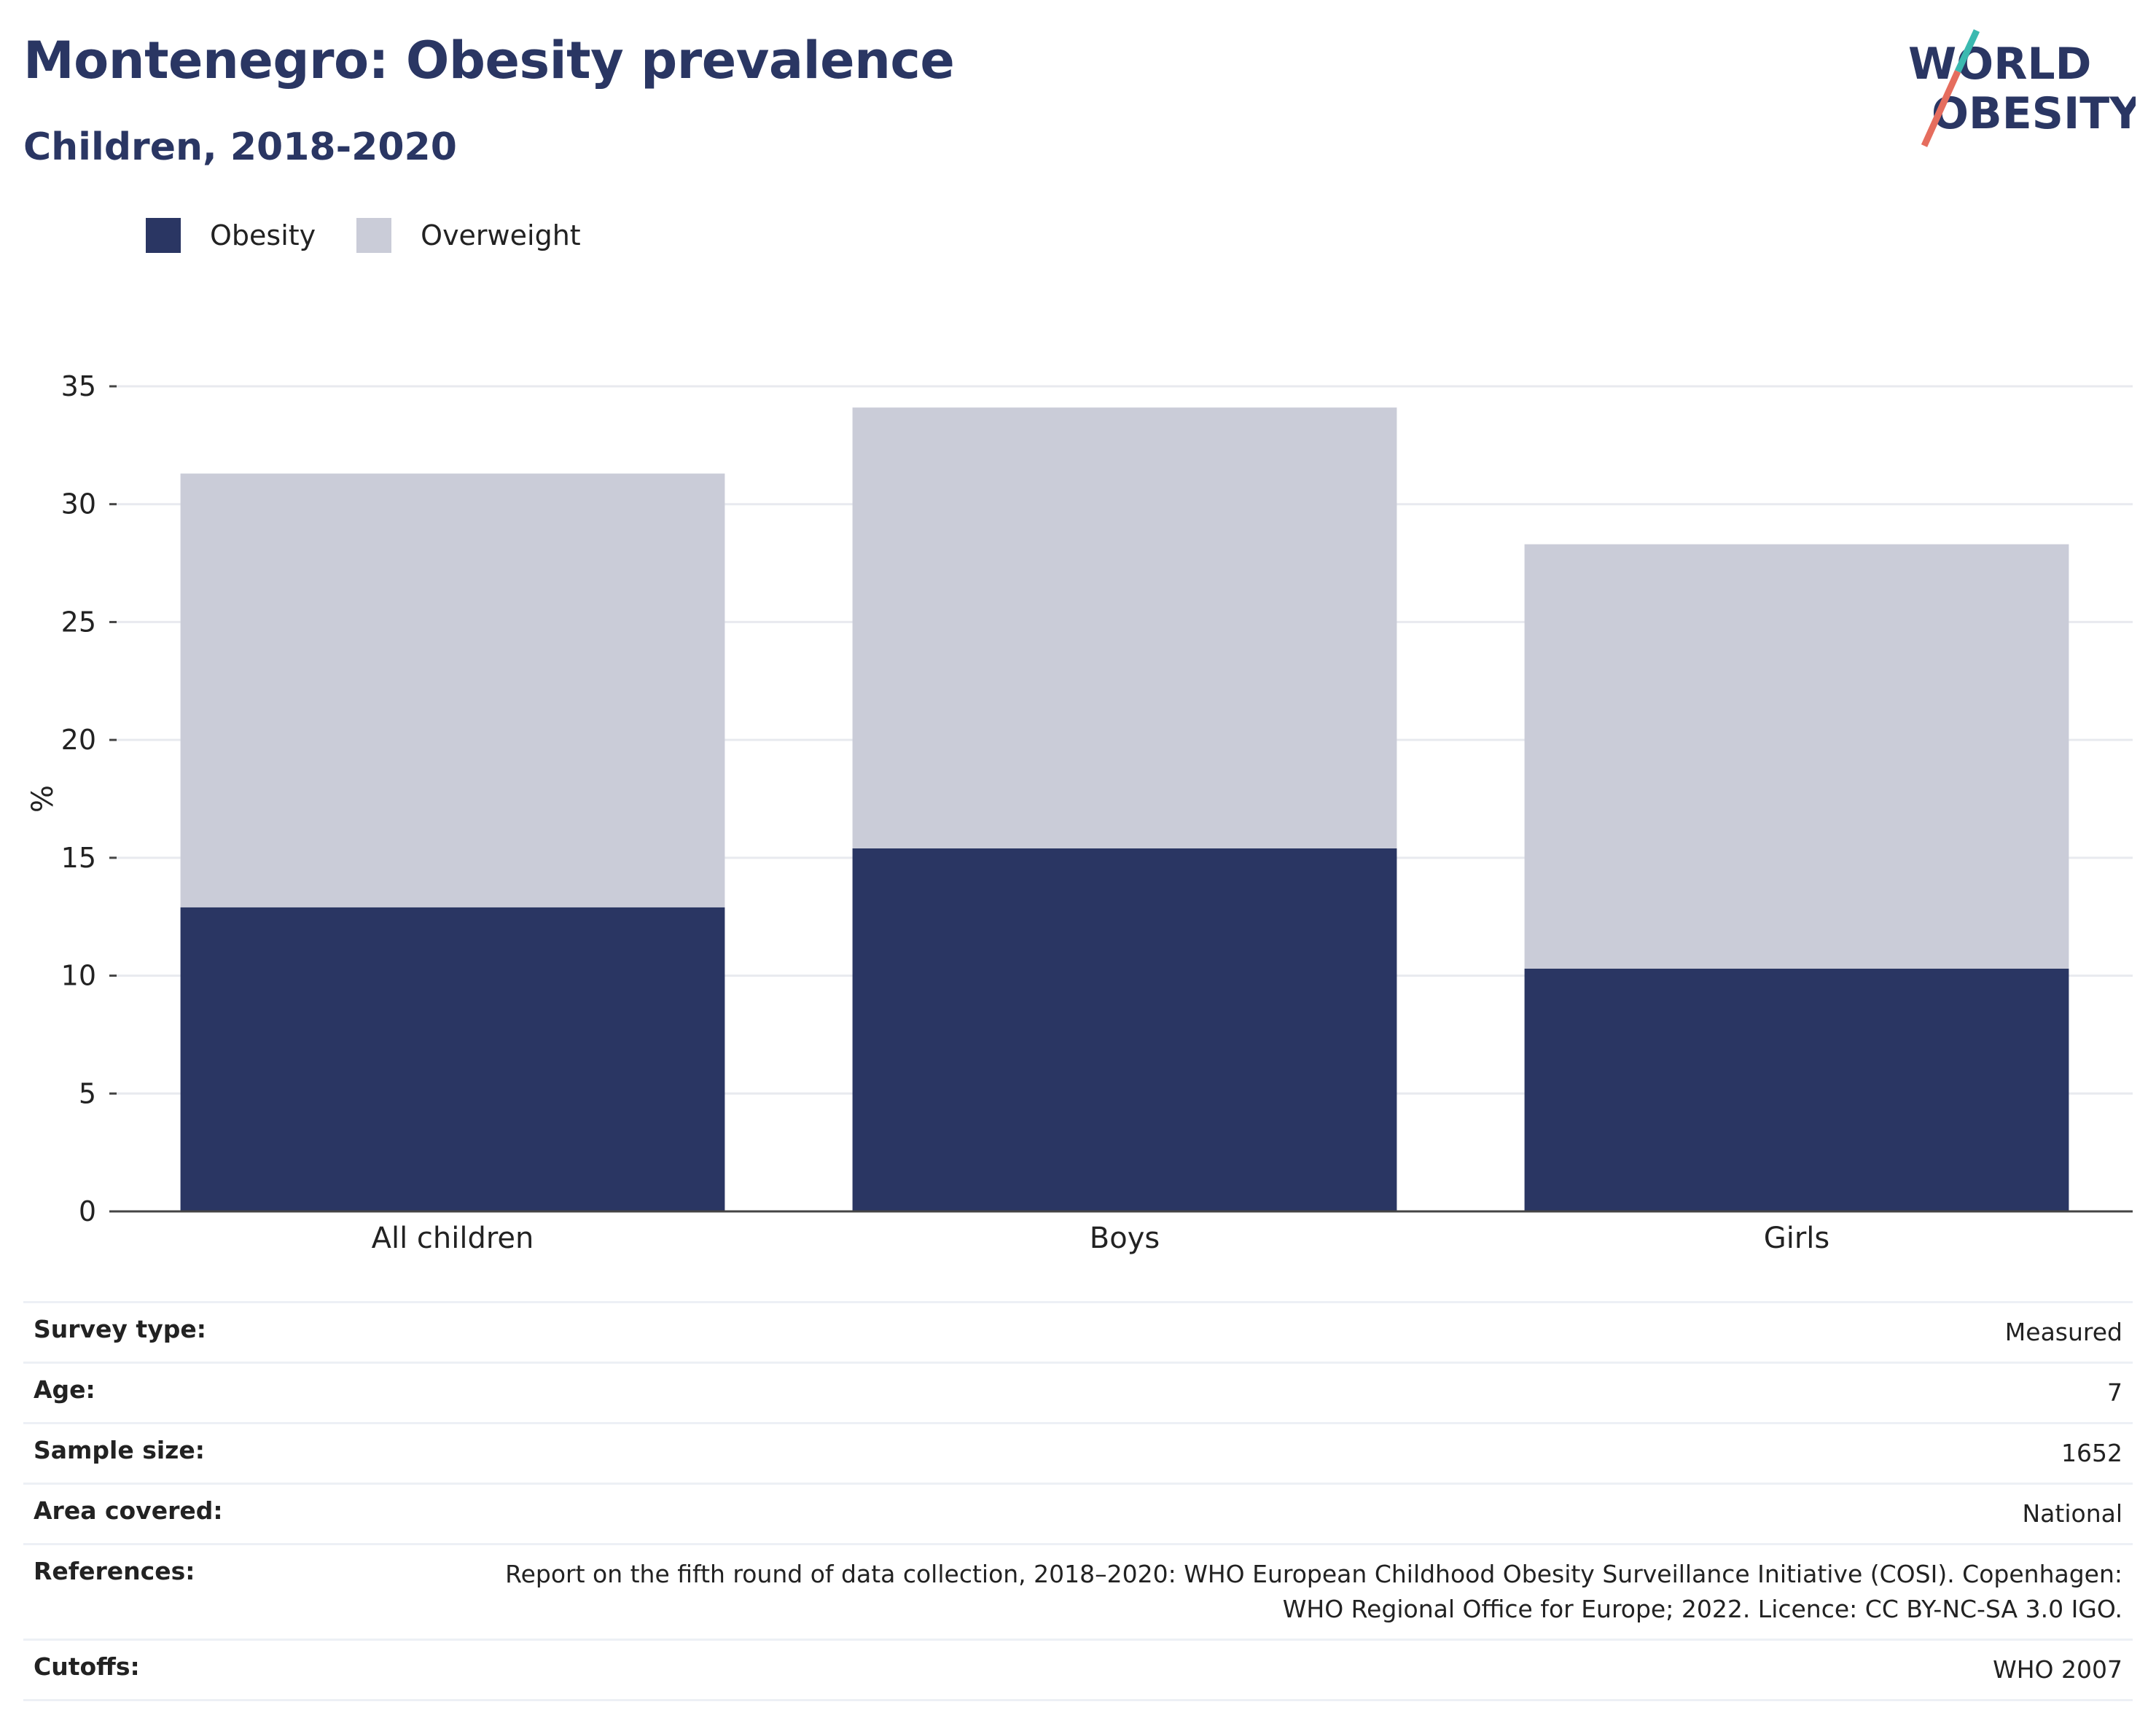  What do you see at coordinates (174, 1670) in the screenshot?
I see `info-key: Cutoffs:` at bounding box center [174, 1670].